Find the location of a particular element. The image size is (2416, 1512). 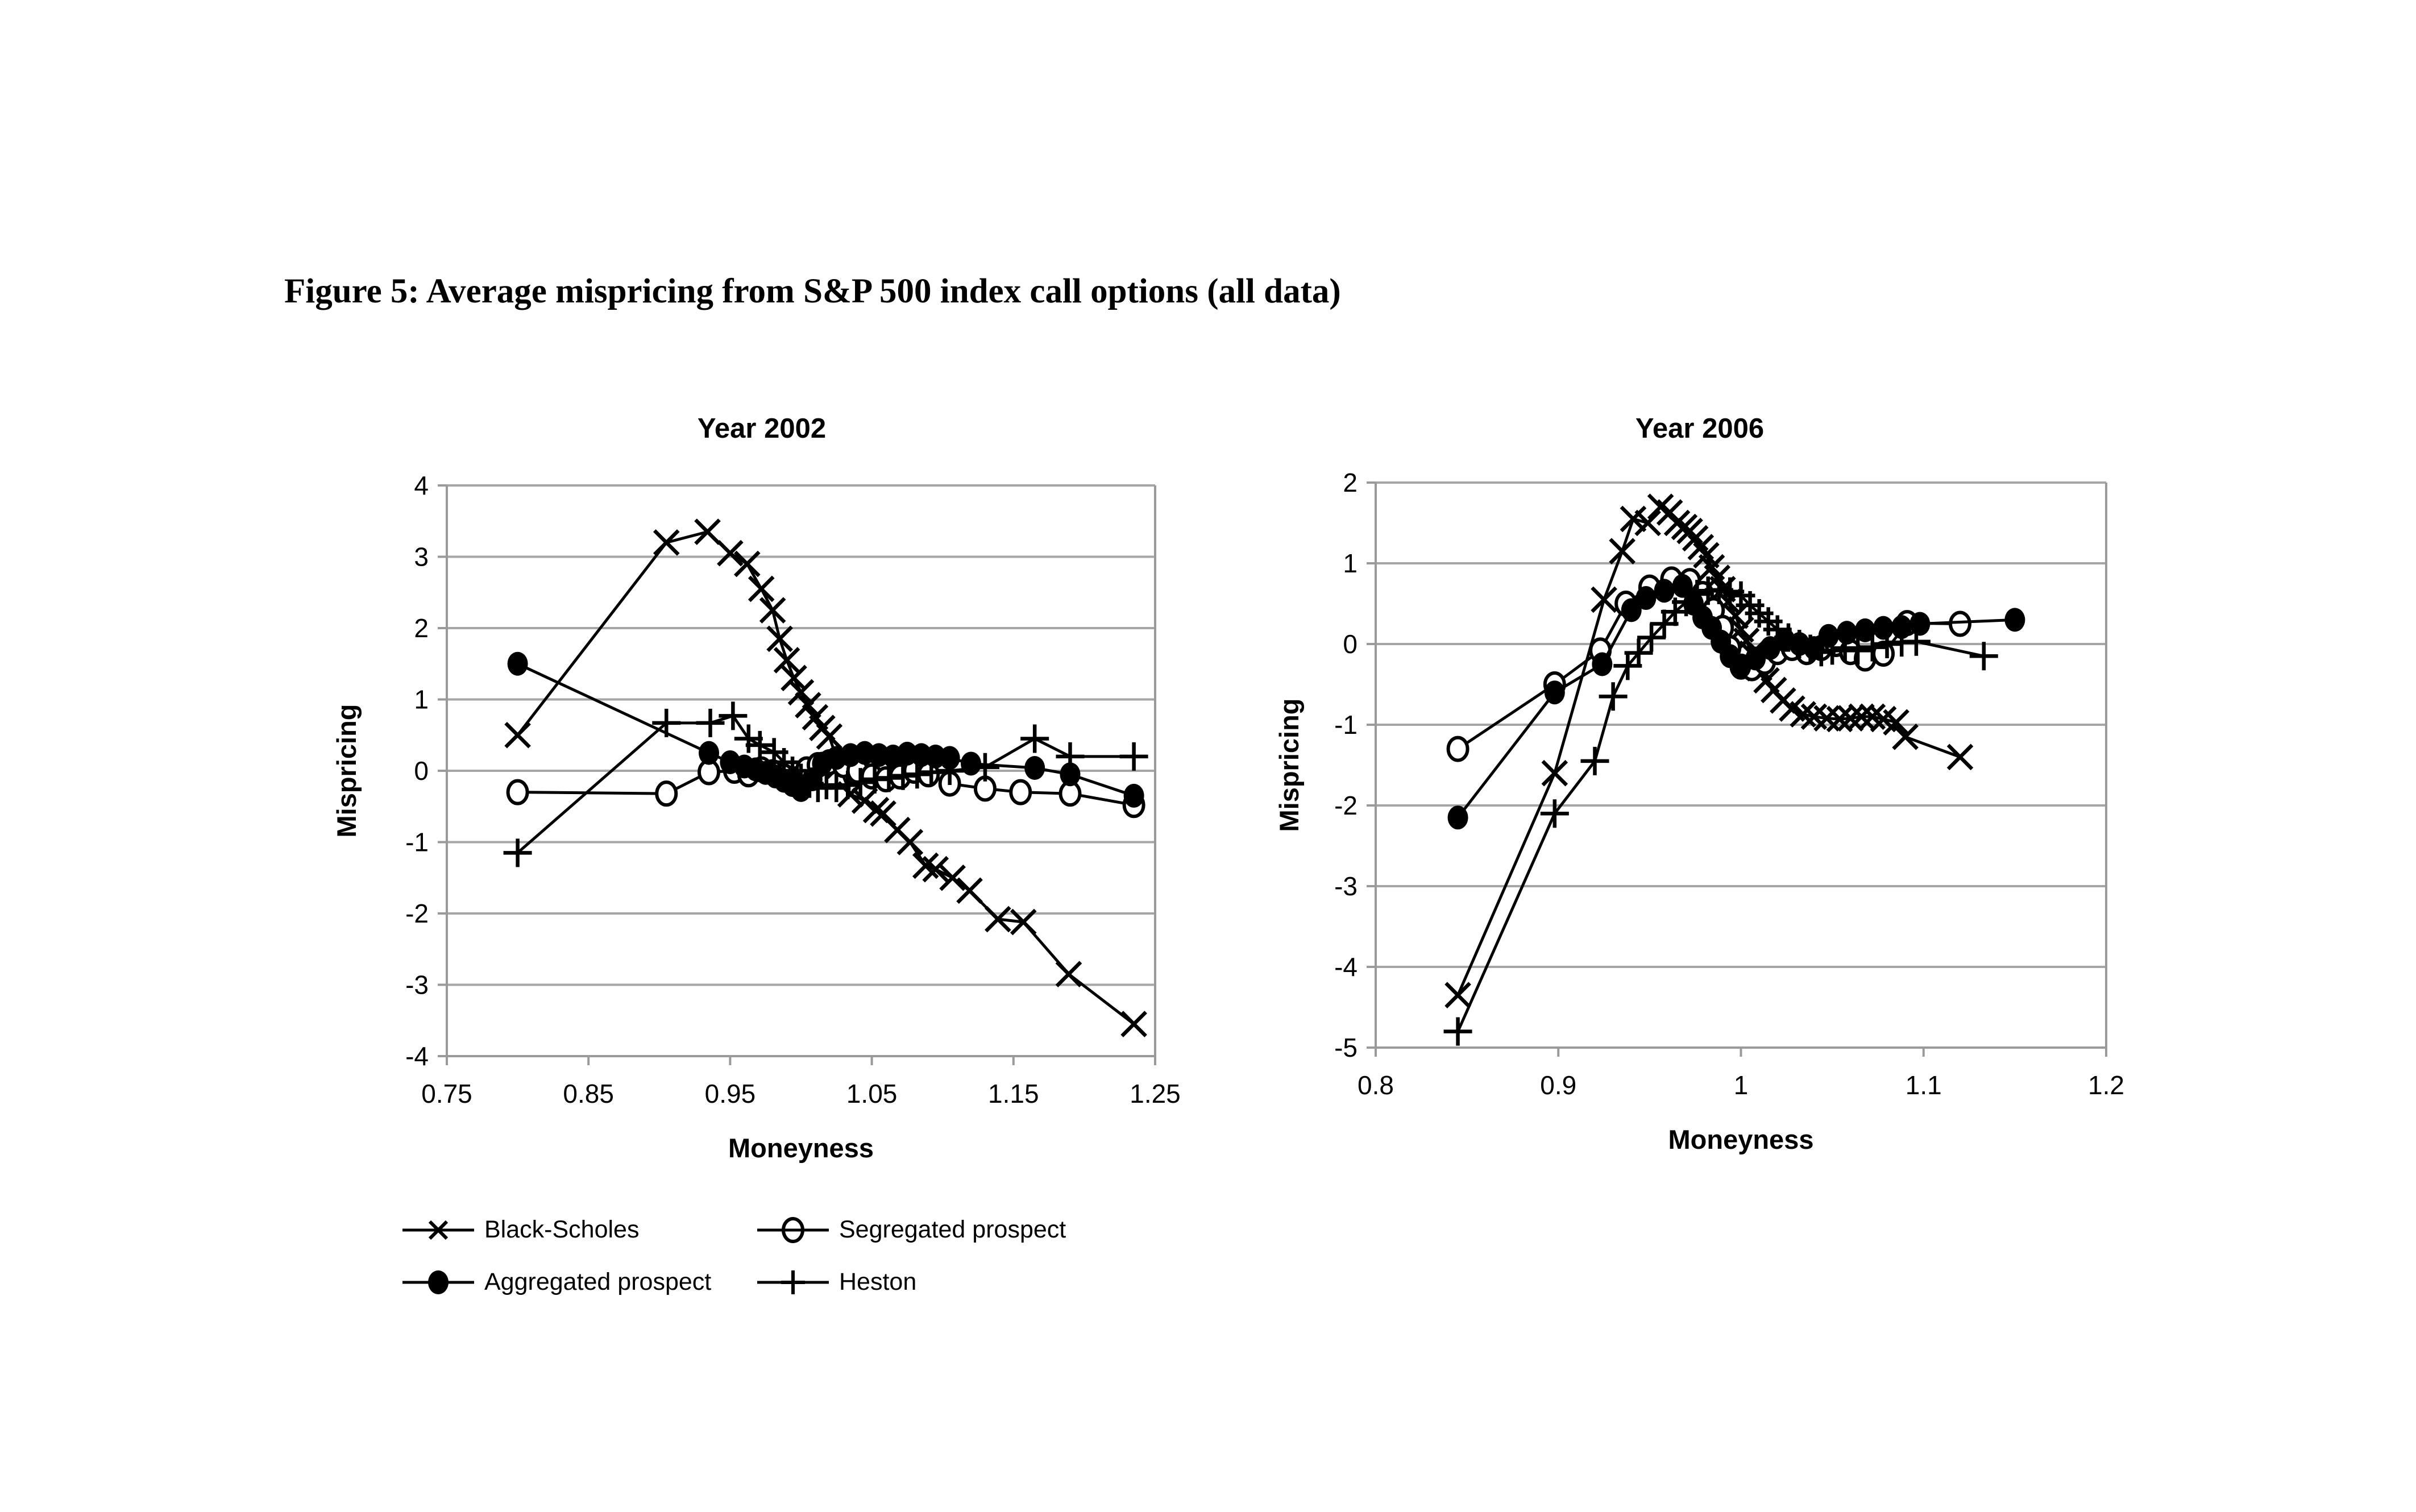

legend-item-black-scholes: Black-Scholes is located at coordinates (520, 1230).